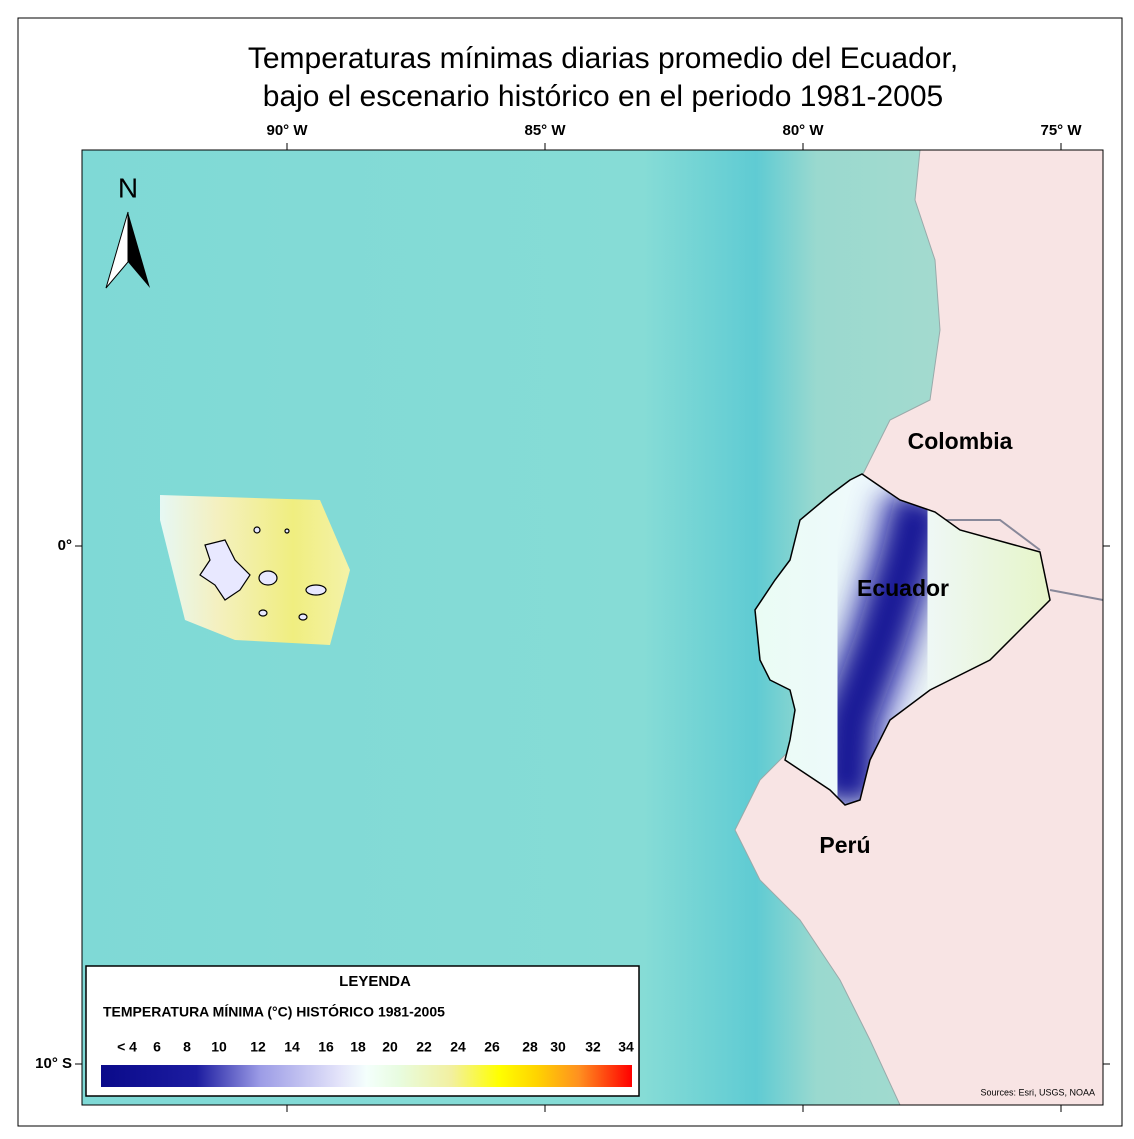 The height and width of the screenshot is (1139, 1134). I want to click on longitude-label: 75° W, so click(1061, 130).